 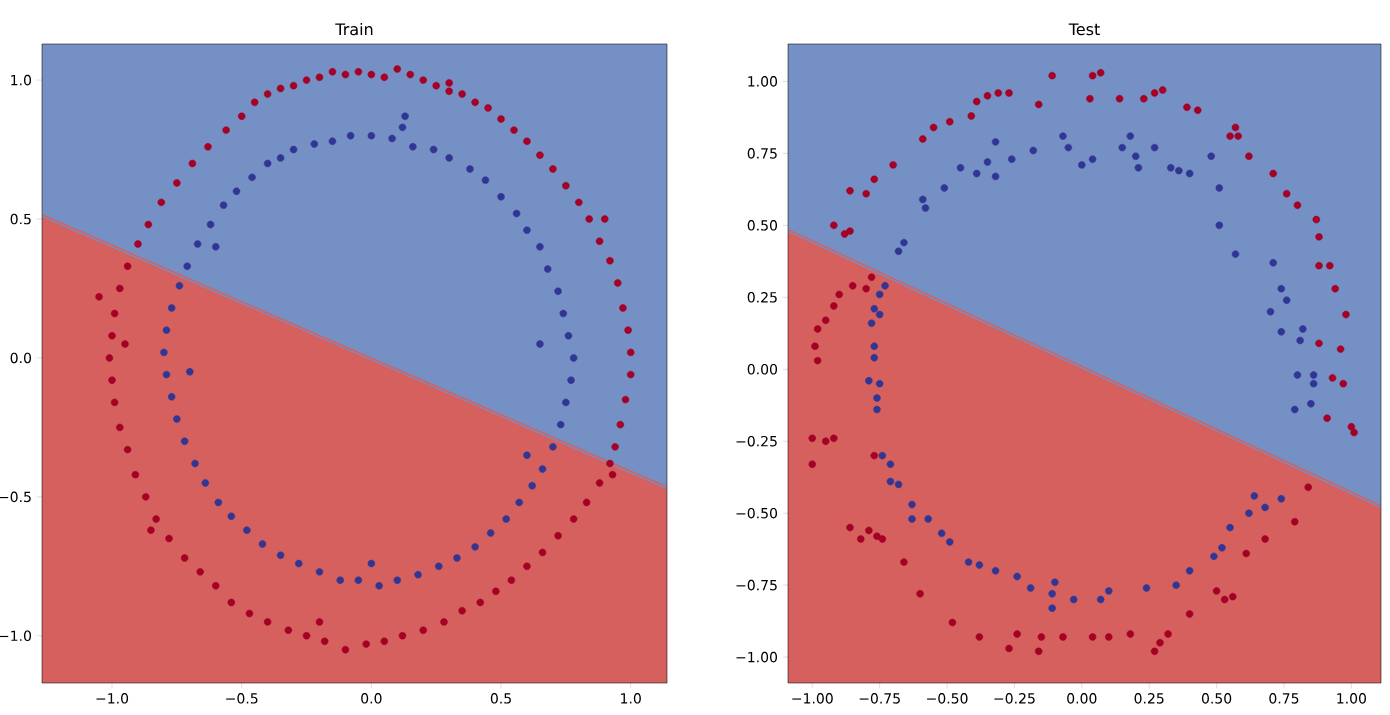 What do you see at coordinates (16, 636) in the screenshot?
I see `y-tick-label: −1.0` at bounding box center [16, 636].